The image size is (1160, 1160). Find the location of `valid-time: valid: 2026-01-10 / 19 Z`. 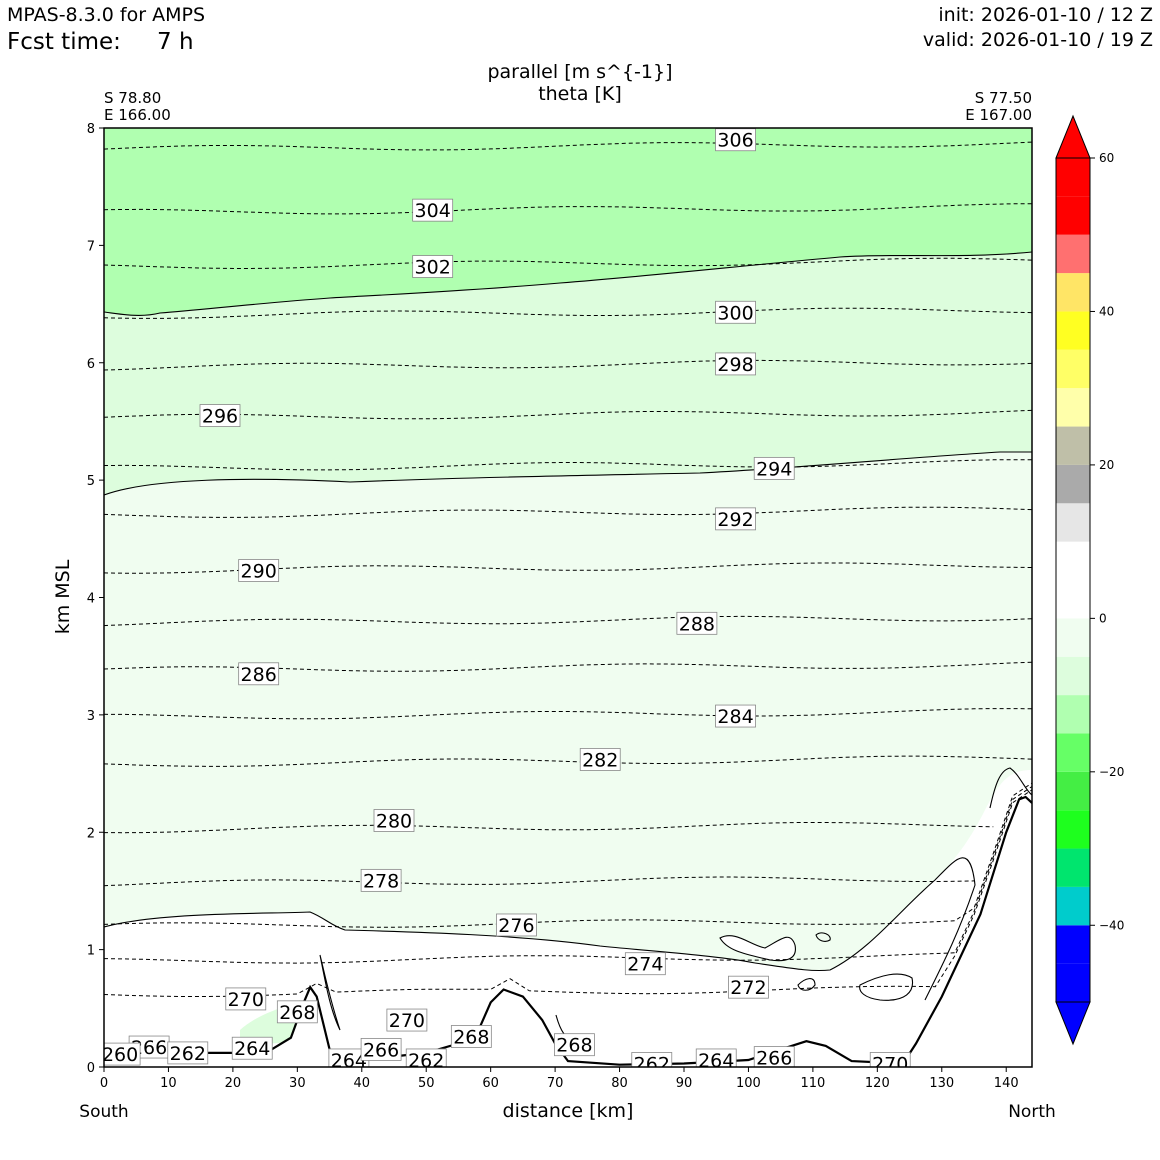

valid-time: valid: 2026-01-10 / 19 Z is located at coordinates (1037, 40).